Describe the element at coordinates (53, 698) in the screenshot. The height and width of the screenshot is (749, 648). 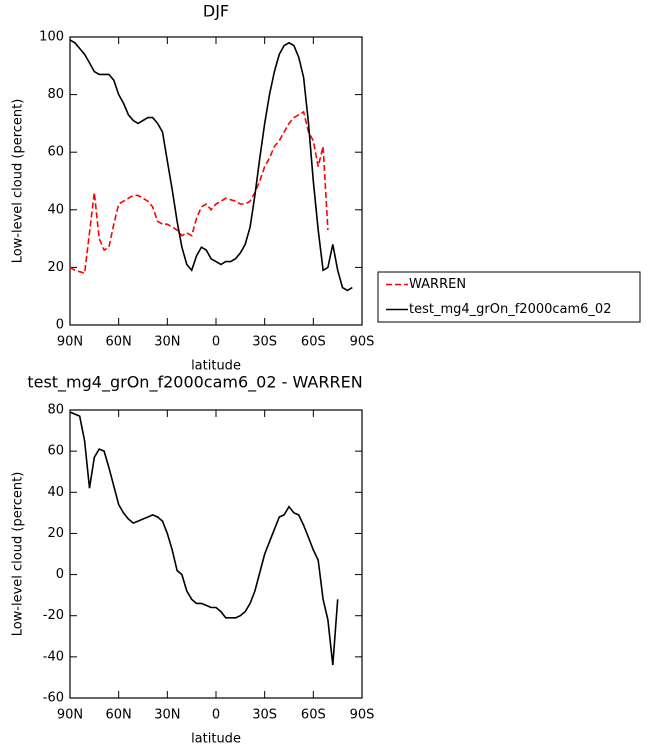
I see `y-tick-label: -60` at that location.